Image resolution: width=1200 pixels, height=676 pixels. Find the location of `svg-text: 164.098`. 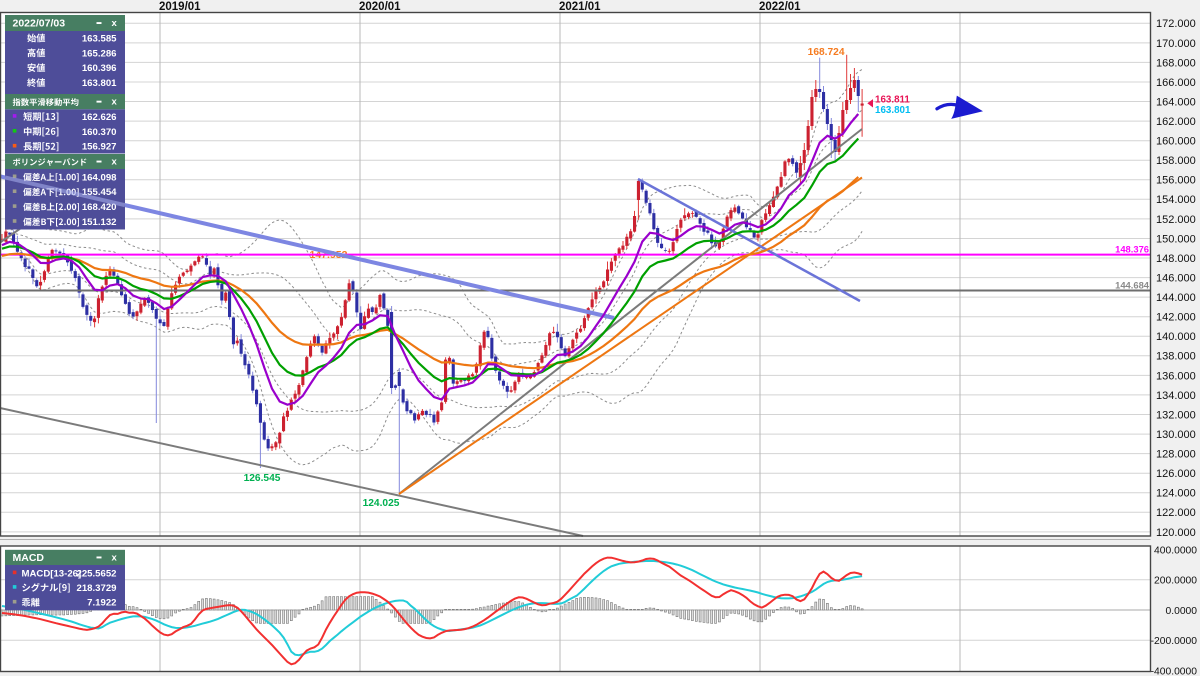

svg-text: 164.098 is located at coordinates (99, 177).